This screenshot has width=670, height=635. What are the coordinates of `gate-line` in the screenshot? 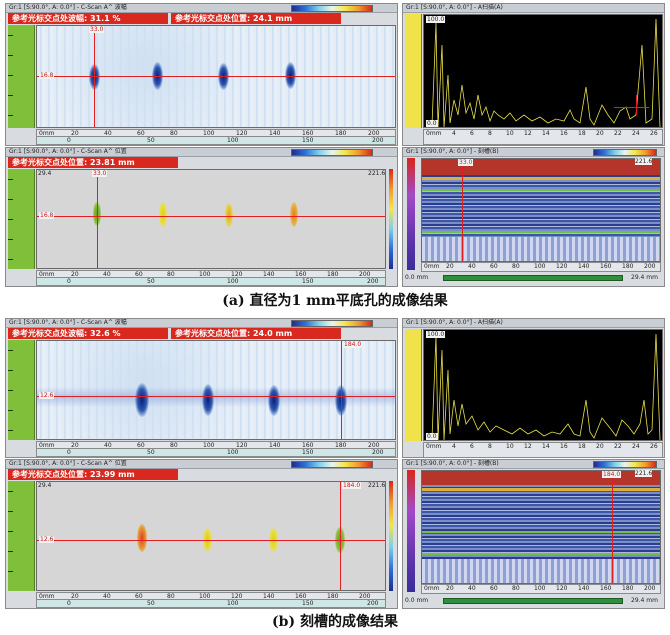 It's located at (631, 107).